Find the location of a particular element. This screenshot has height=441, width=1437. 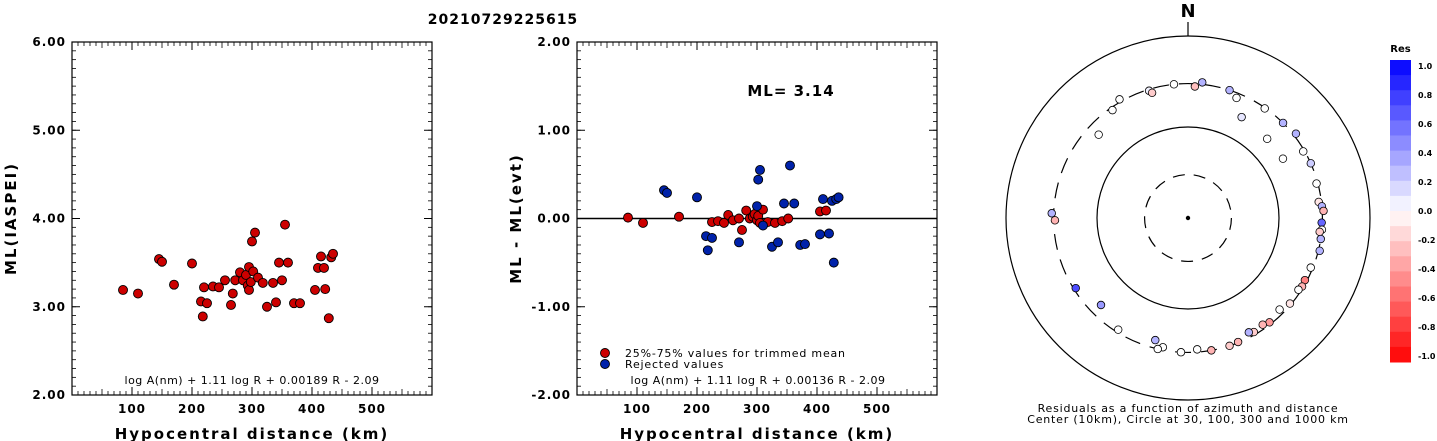

legend-marker is located at coordinates (605, 353).